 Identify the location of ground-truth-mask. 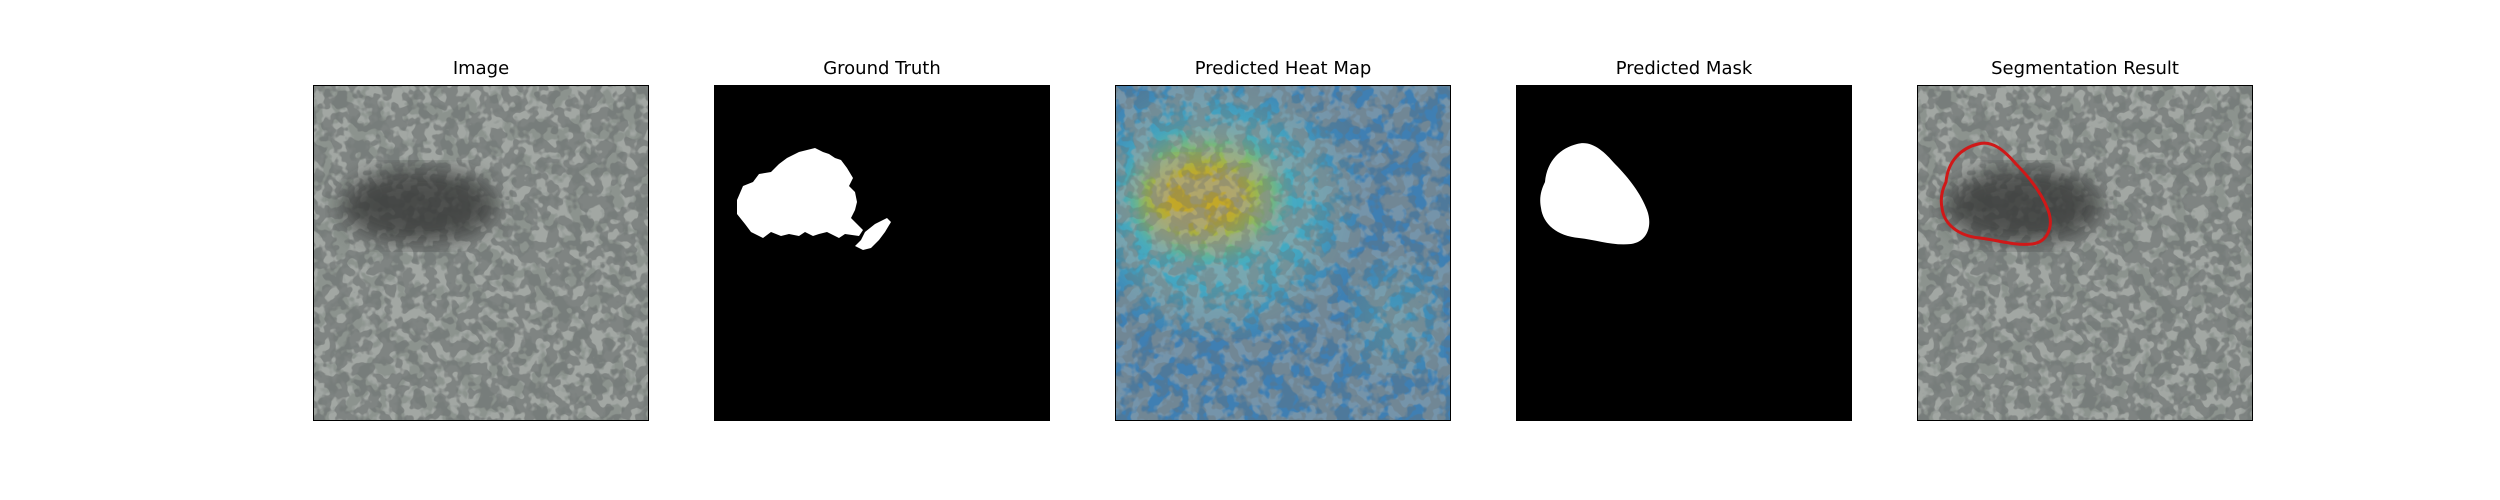
(882, 253).